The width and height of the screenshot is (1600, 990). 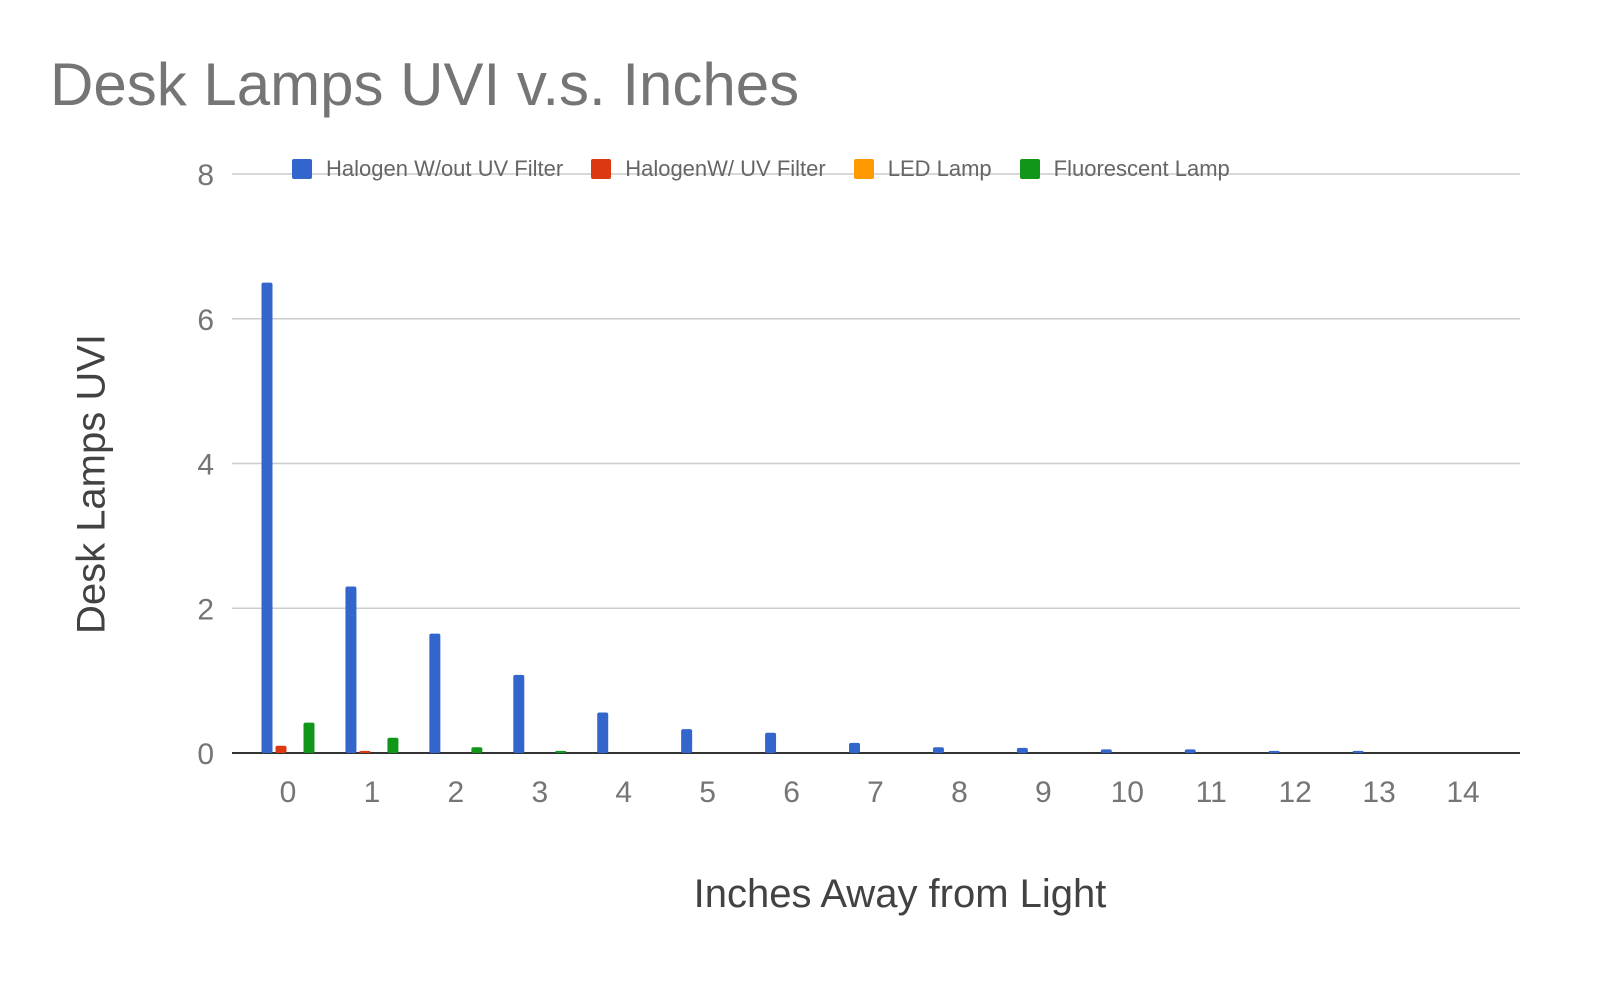 I want to click on y-tick-label: 6, so click(x=205, y=320).